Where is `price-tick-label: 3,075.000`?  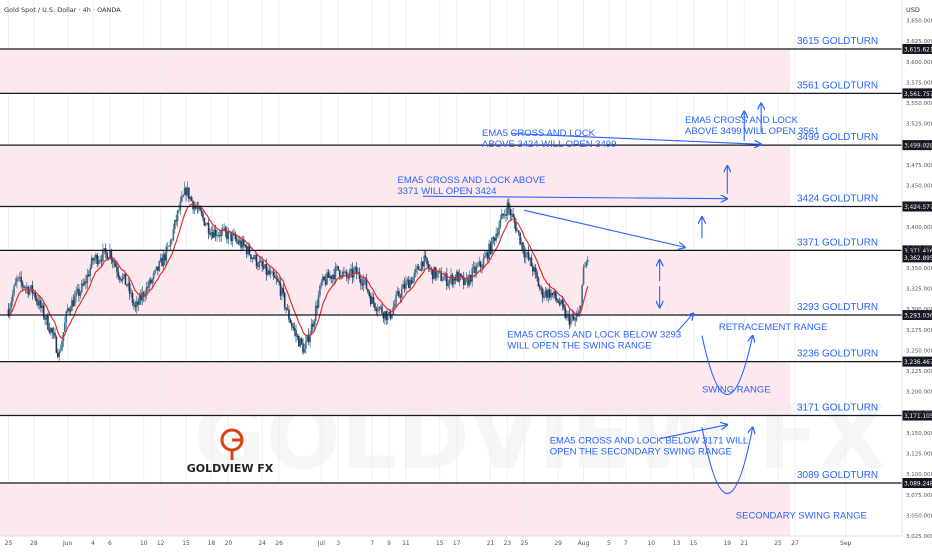
price-tick-label: 3,075.000 is located at coordinates (919, 496).